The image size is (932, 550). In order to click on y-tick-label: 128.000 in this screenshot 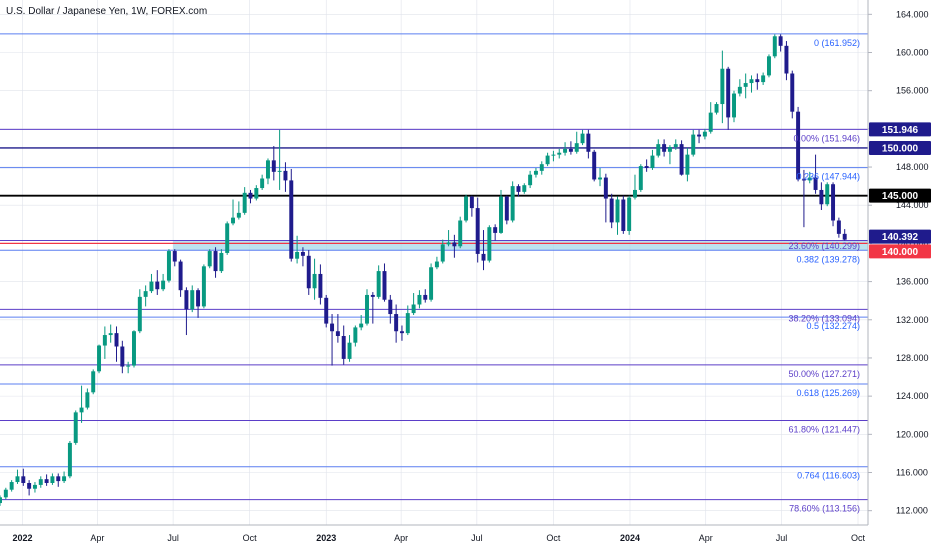, I will do `click(912, 358)`.